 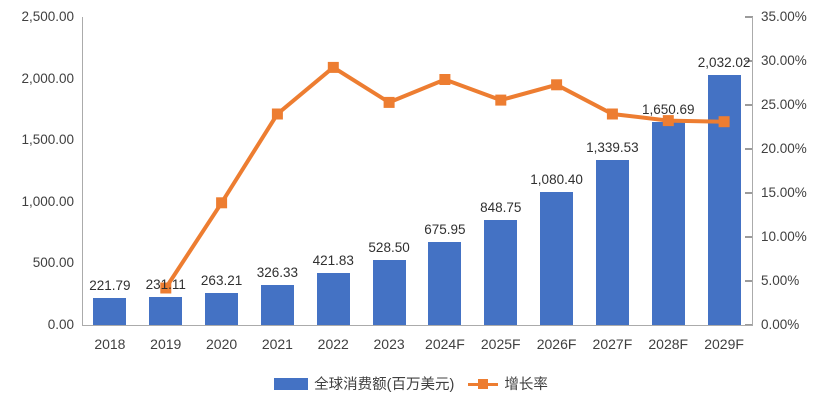 I want to click on right-y-tick-label: 10.00%, so click(x=784, y=236).